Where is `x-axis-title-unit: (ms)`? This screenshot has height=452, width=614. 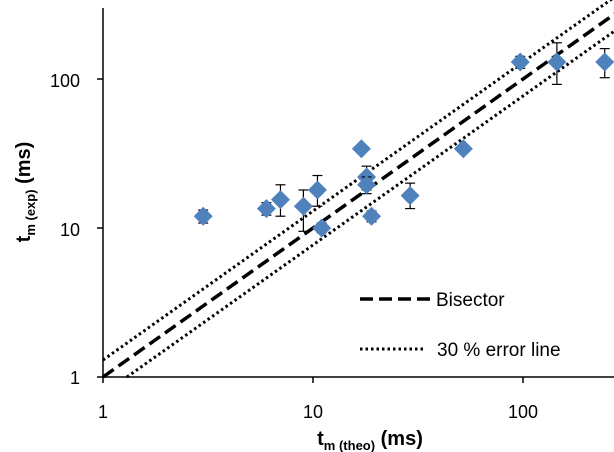
x-axis-title-unit: (ms) is located at coordinates (399, 439).